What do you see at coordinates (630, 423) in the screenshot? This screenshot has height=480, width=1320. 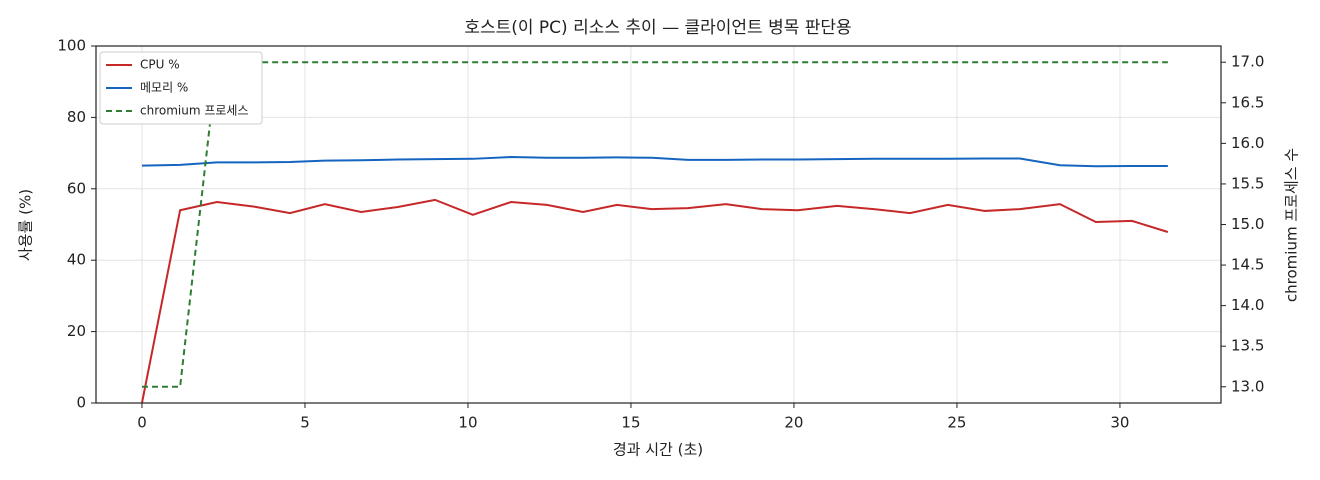 I see `x-tick-label: 15` at bounding box center [630, 423].